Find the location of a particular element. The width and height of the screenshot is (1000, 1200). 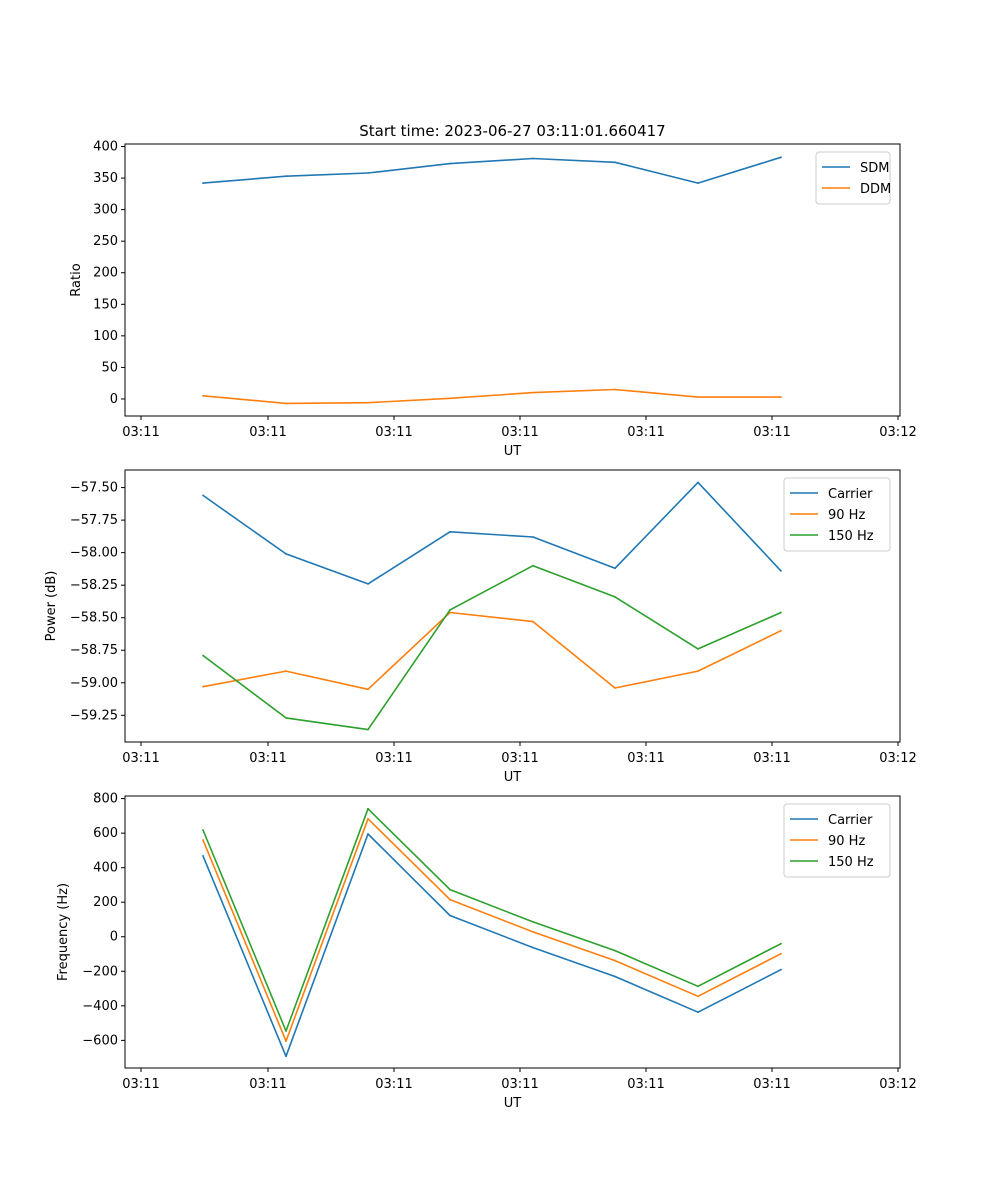

legend: SDM DDM is located at coordinates (853, 178).